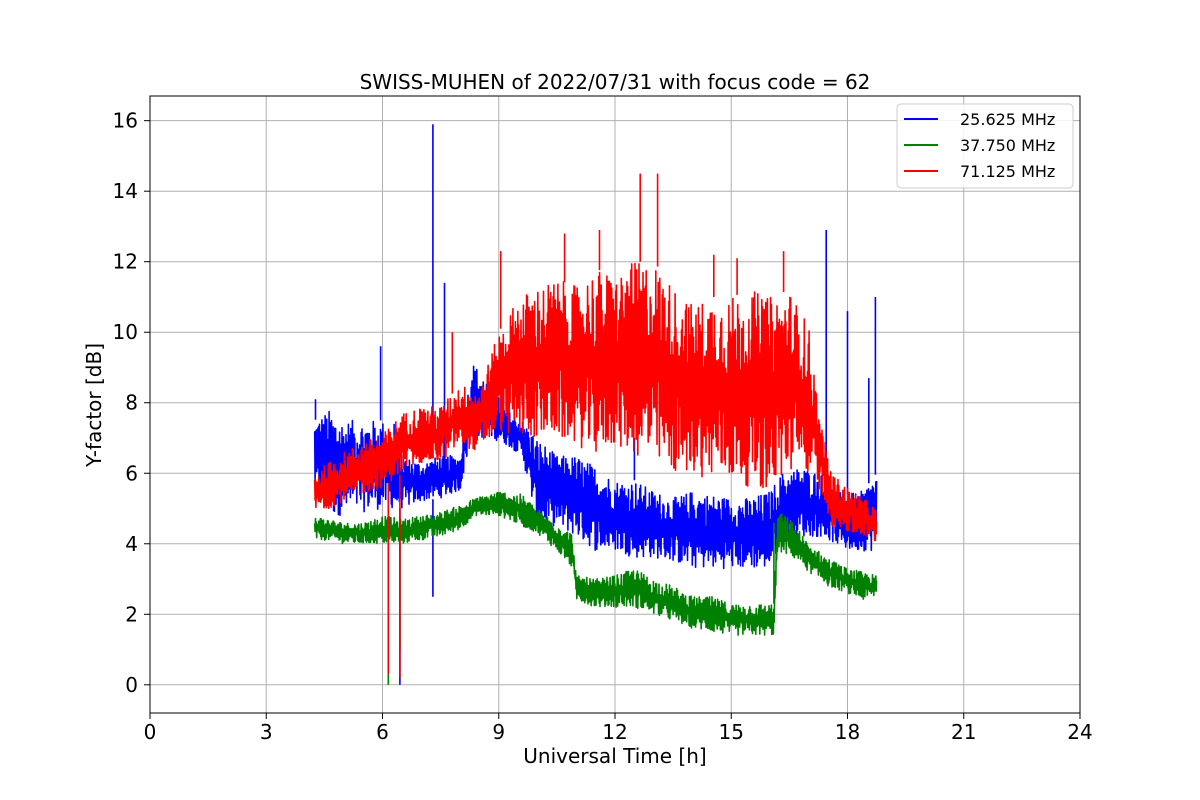  Describe the element at coordinates (382, 732) in the screenshot. I see `x-tick-label: 6` at that location.